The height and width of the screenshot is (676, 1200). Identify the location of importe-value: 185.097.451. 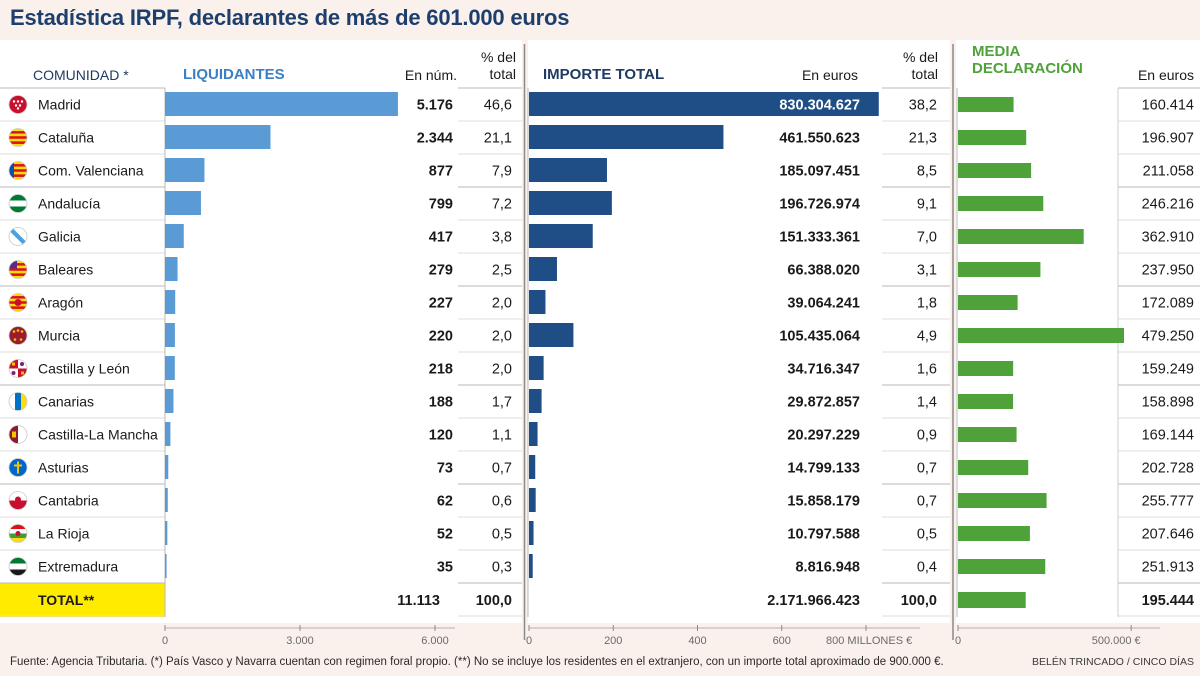
(819, 172).